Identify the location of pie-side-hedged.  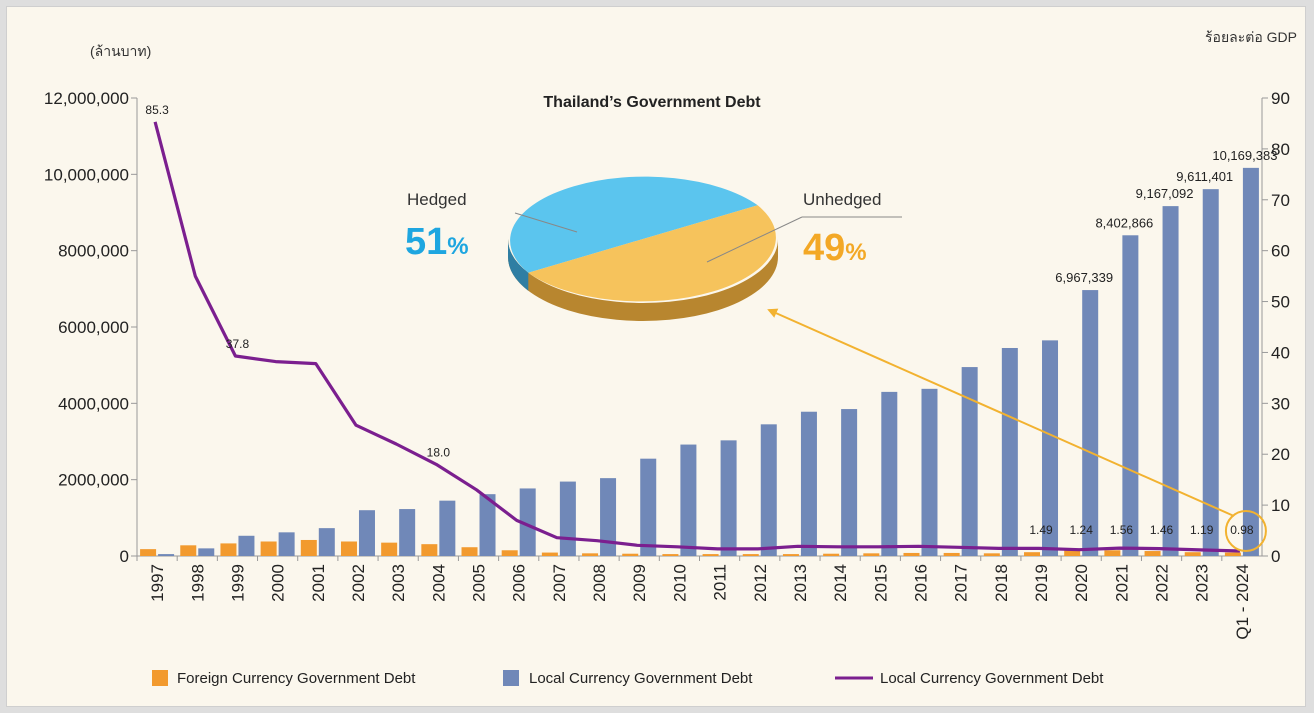
(518, 265).